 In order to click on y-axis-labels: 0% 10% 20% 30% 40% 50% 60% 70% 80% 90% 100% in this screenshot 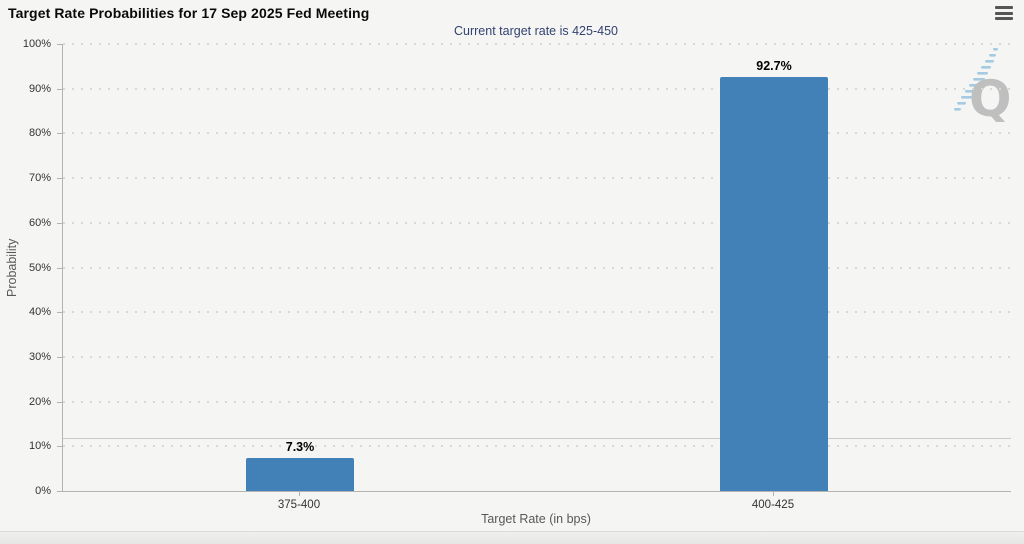, I will do `click(31, 267)`.